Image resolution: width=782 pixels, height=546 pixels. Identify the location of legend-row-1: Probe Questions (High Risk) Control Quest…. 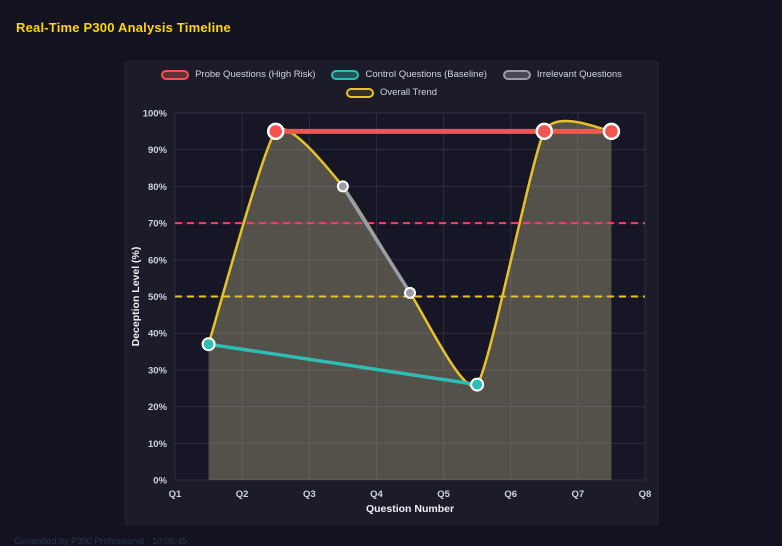
(391, 74).